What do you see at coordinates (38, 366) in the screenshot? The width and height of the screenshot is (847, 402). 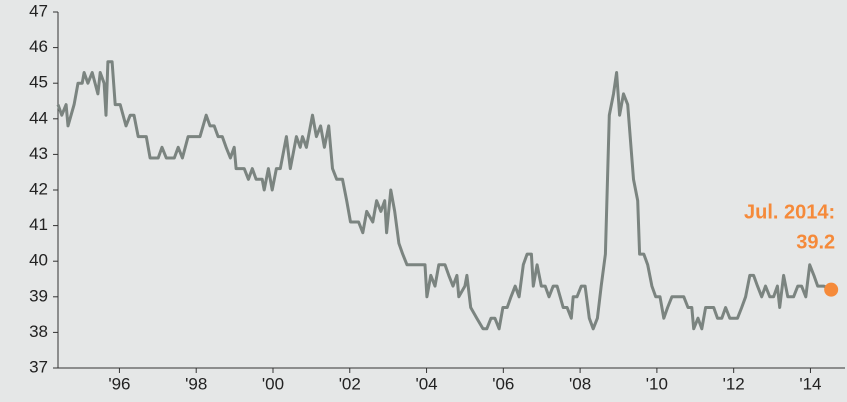 I see `y-tick-label: 37` at bounding box center [38, 366].